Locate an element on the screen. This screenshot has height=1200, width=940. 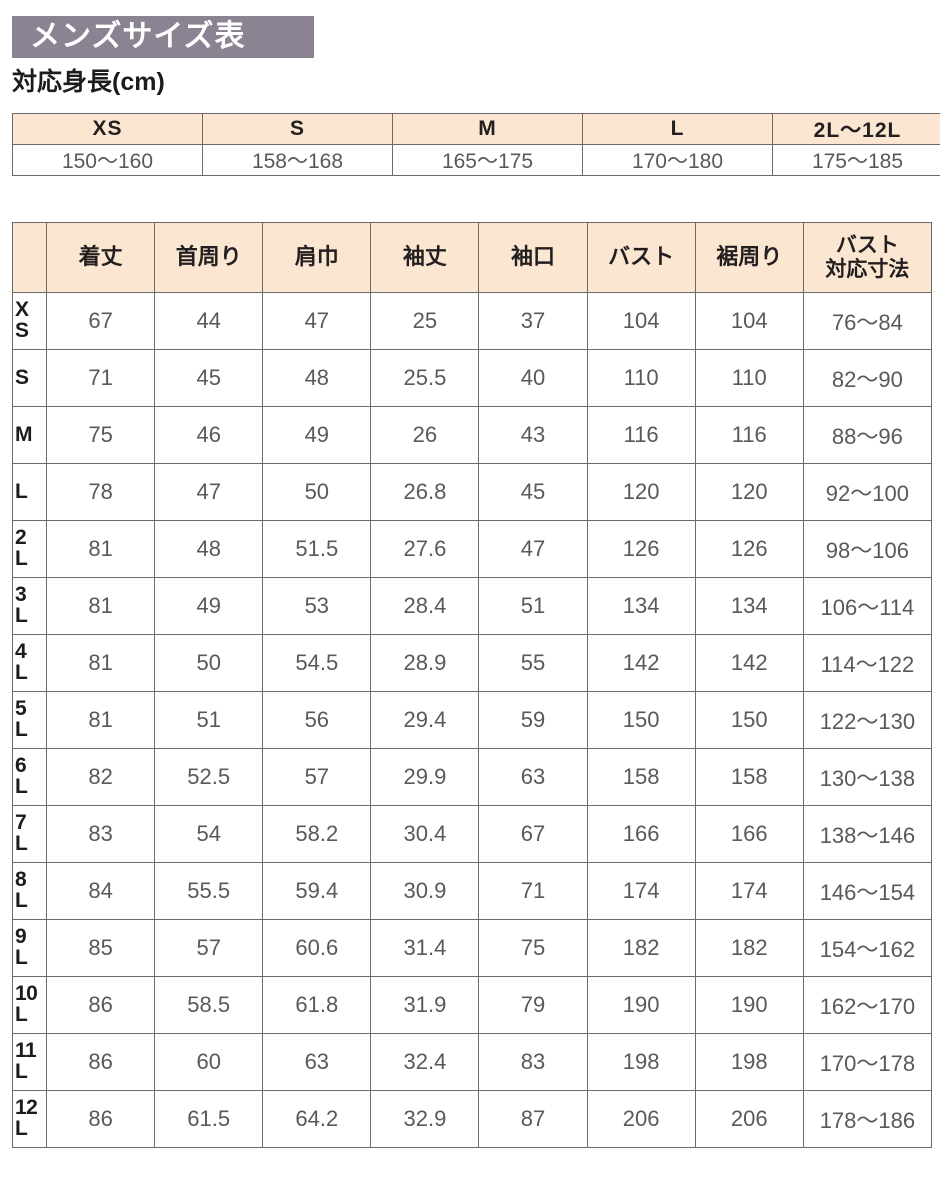
measurement-header-cell: バスト is located at coordinates (641, 257).